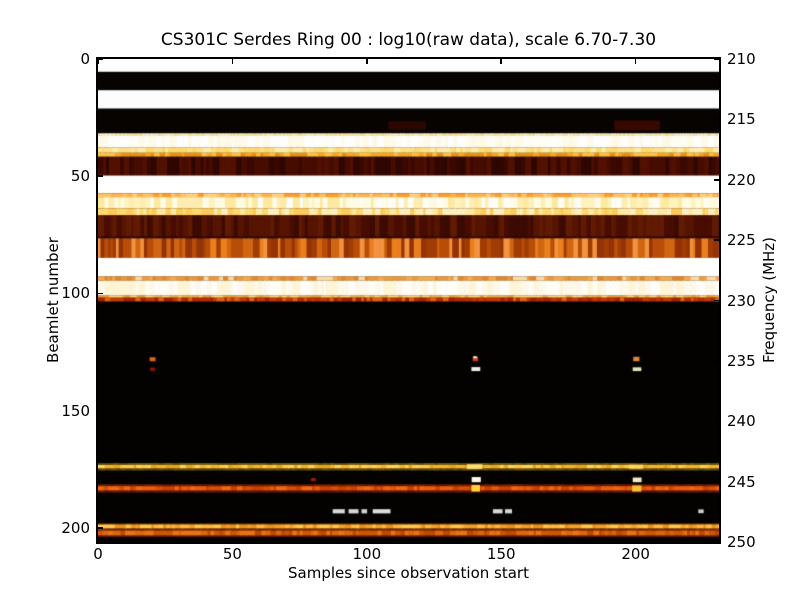 The height and width of the screenshot is (600, 800). Describe the element at coordinates (741, 59) in the screenshot. I see `y-tick-label-freq: 210` at that location.